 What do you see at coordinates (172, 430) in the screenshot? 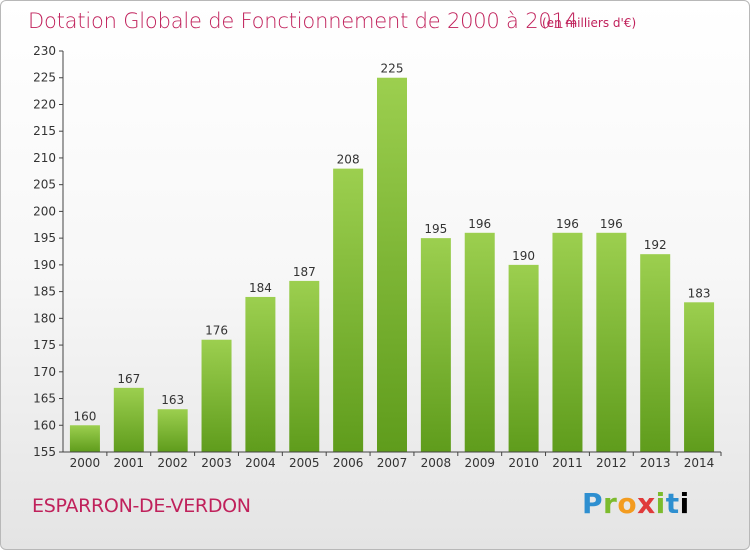
I see `bar-2002` at bounding box center [172, 430].